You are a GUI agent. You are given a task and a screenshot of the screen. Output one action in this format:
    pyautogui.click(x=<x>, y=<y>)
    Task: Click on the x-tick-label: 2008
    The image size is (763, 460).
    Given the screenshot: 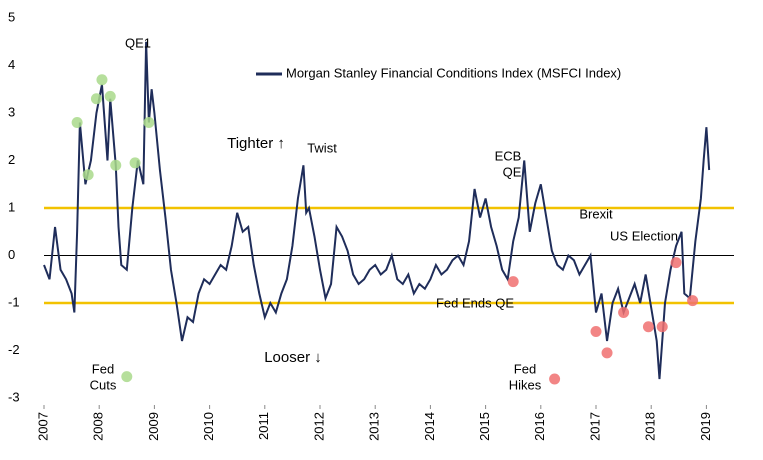 What is the action you would take?
    pyautogui.click(x=98, y=426)
    